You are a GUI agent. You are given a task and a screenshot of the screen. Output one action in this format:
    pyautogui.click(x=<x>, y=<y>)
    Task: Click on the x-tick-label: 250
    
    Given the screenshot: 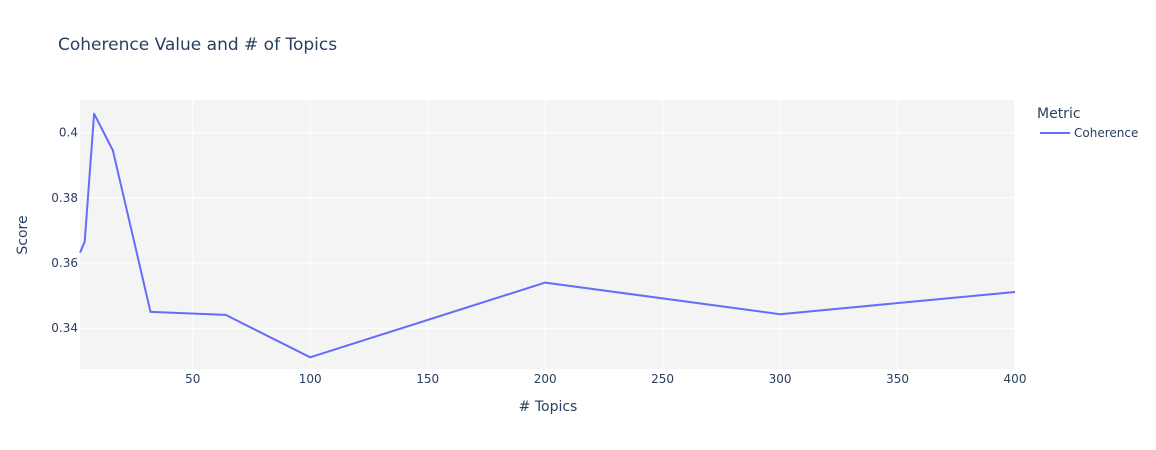 What is the action you would take?
    pyautogui.click(x=662, y=379)
    